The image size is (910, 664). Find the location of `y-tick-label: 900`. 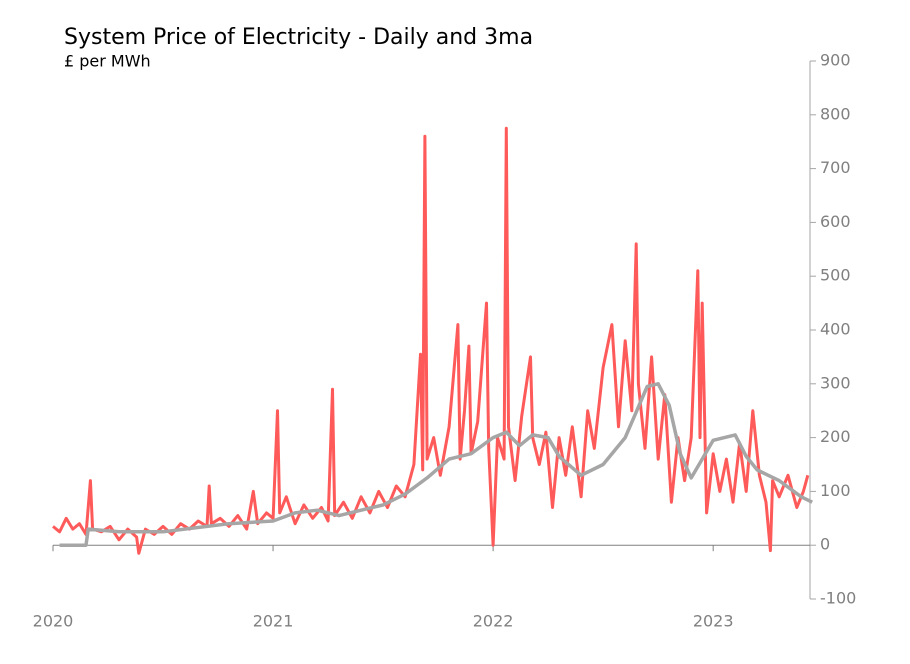

y-tick-label: 900 is located at coordinates (835, 60).